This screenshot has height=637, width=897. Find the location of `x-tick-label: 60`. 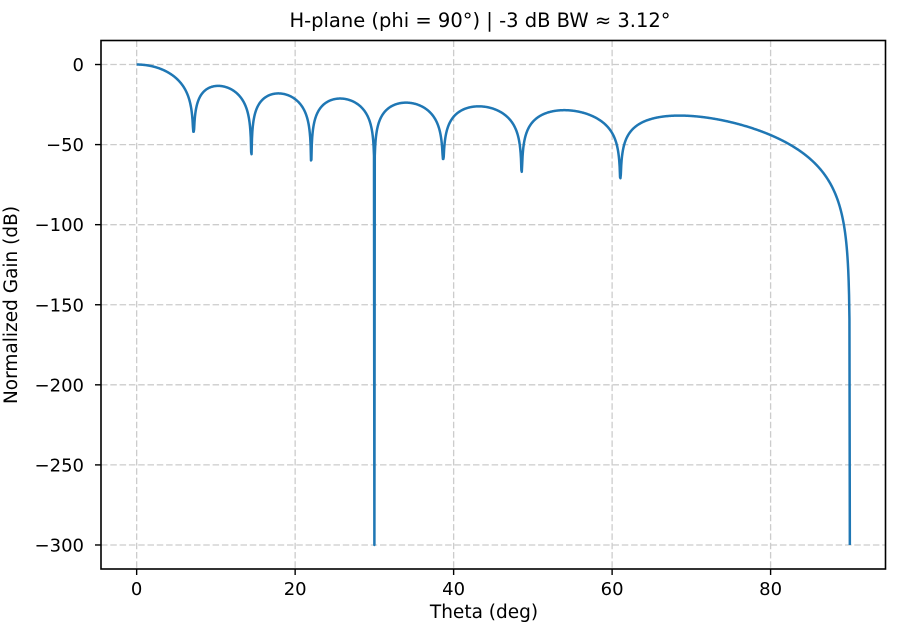

x-tick-label: 60 is located at coordinates (612, 589).